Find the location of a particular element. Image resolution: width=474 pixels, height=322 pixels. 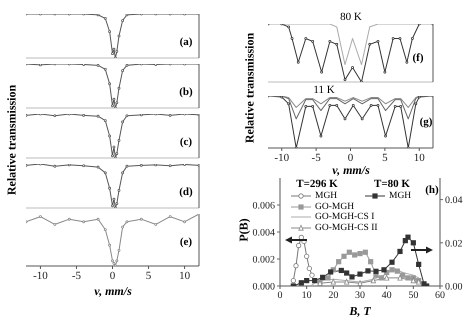

annotation: T=296 K is located at coordinates (317, 184).